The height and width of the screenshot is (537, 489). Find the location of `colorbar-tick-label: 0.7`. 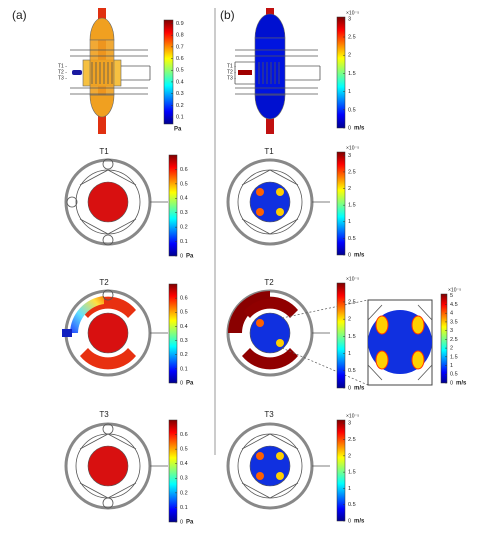

colorbar-tick-label: 0.7 is located at coordinates (180, 47).